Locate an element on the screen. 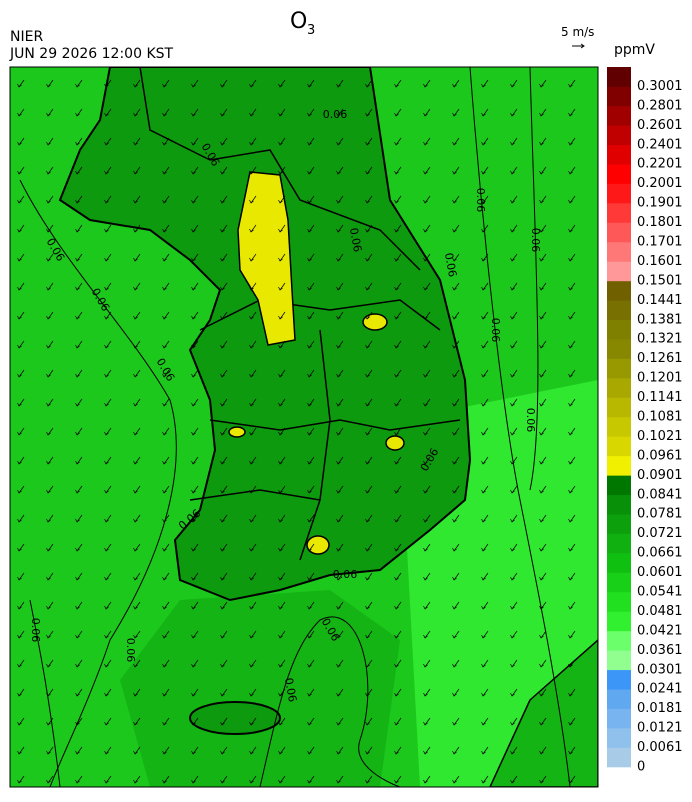  wind-scale-arrow-head is located at coordinates (582, 46).